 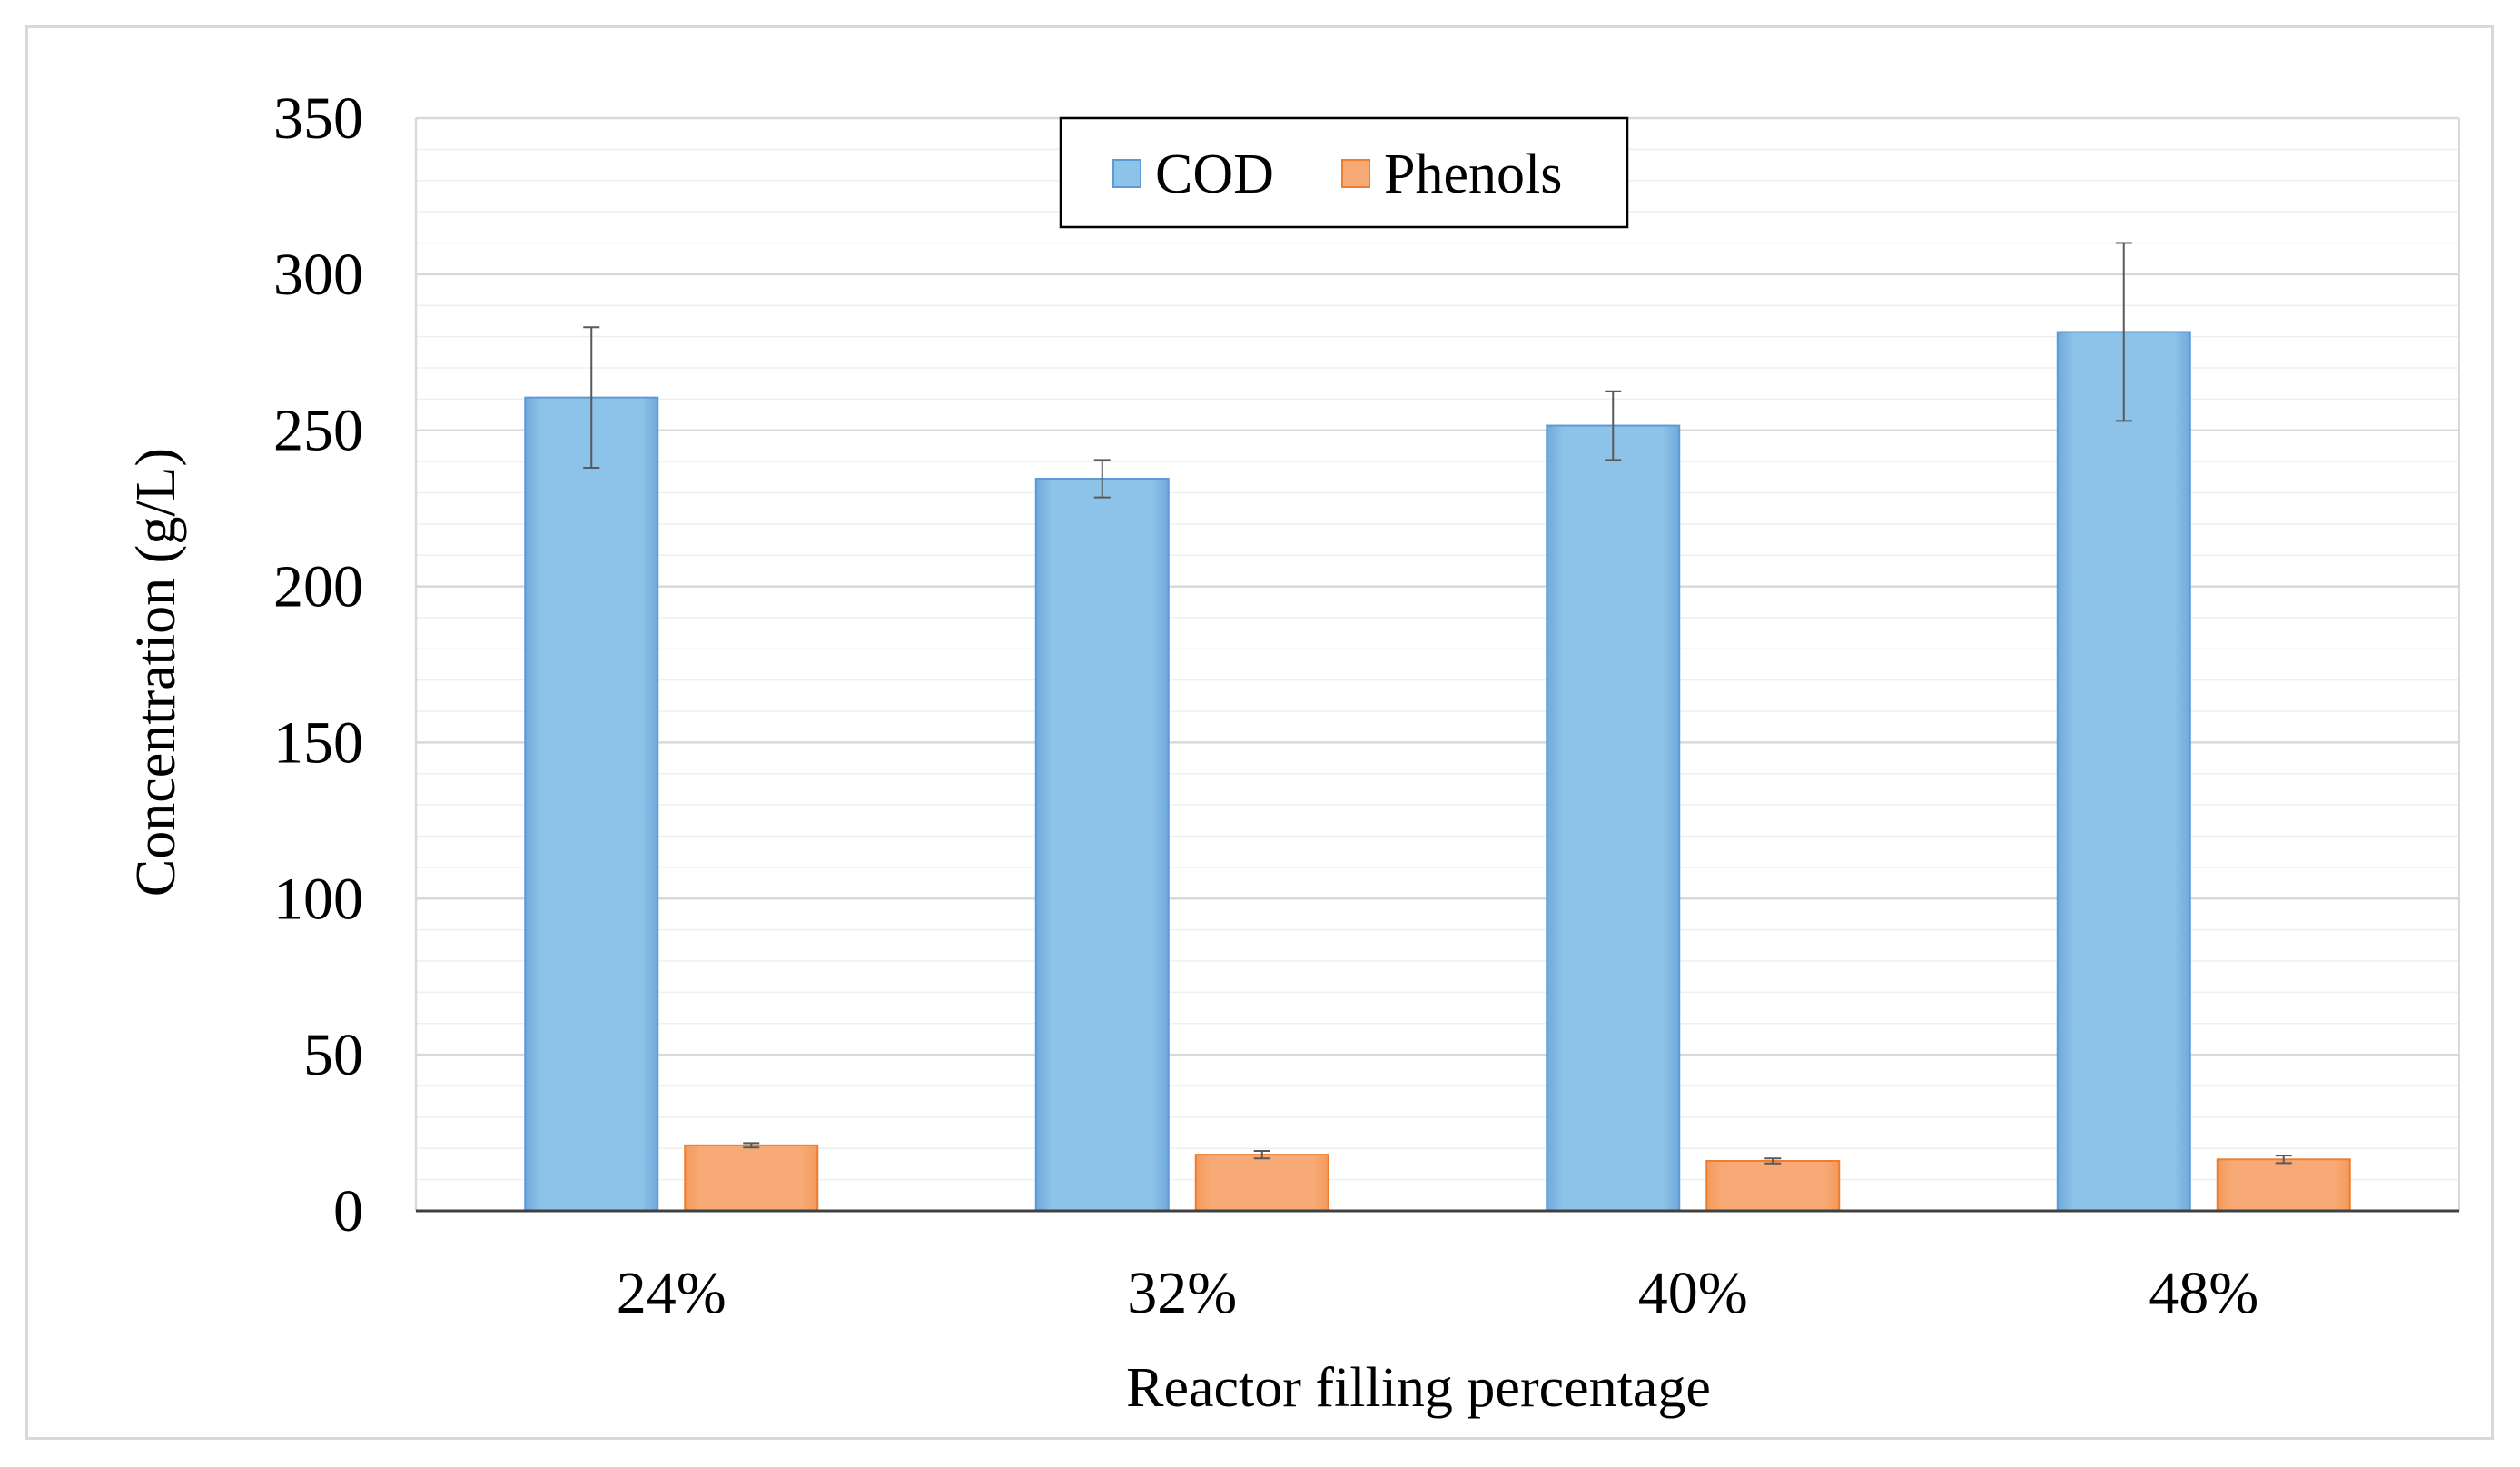 What do you see at coordinates (333, 1055) in the screenshot?
I see `y-tick-label: 50` at bounding box center [333, 1055].